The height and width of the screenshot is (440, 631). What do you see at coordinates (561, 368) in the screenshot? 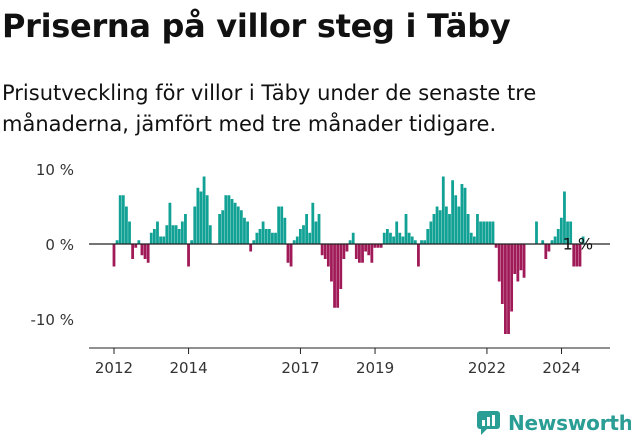
I see `x-tick-label: 2024` at bounding box center [561, 368].